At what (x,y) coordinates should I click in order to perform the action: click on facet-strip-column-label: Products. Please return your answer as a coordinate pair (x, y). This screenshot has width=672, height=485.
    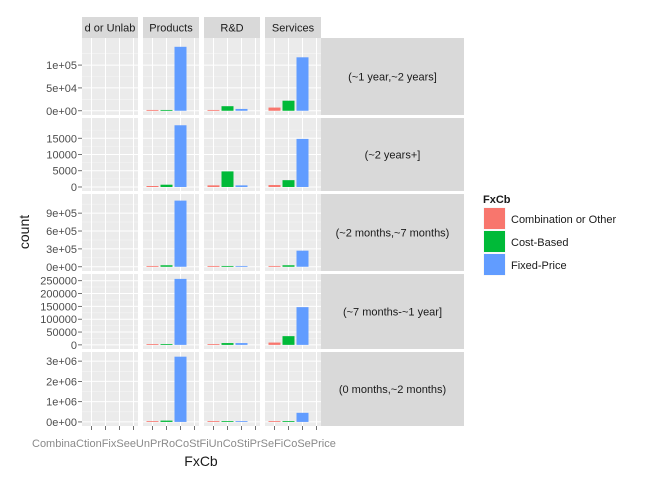
    Looking at the image, I should click on (171, 29).